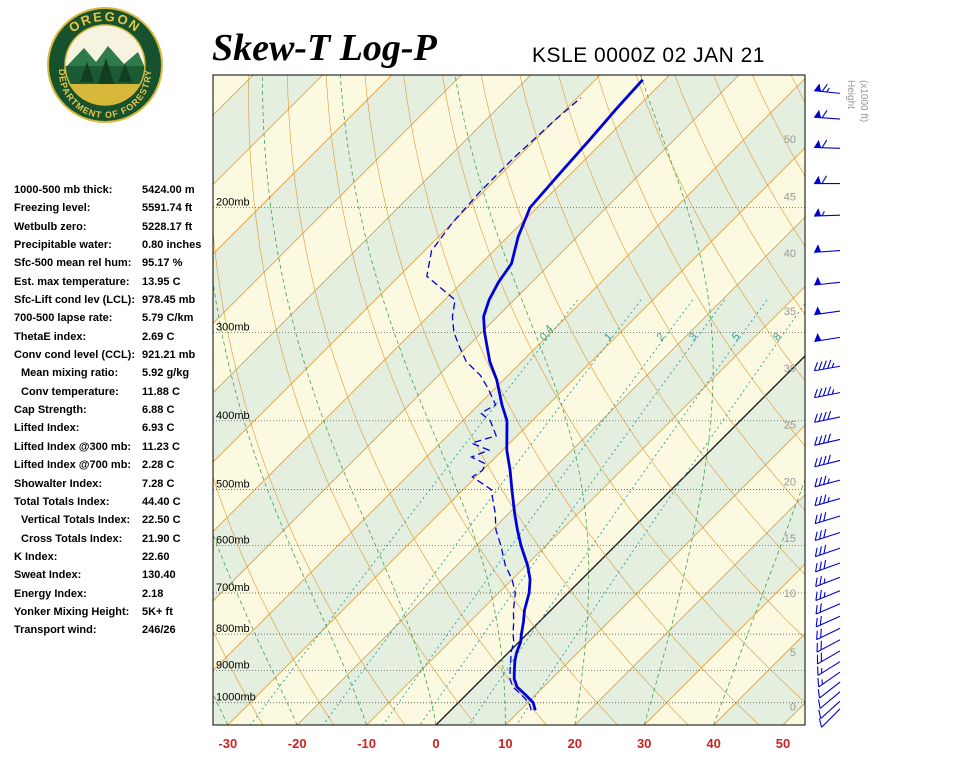 The height and width of the screenshot is (768, 960). I want to click on index-value: 11.23 C, so click(161, 446).